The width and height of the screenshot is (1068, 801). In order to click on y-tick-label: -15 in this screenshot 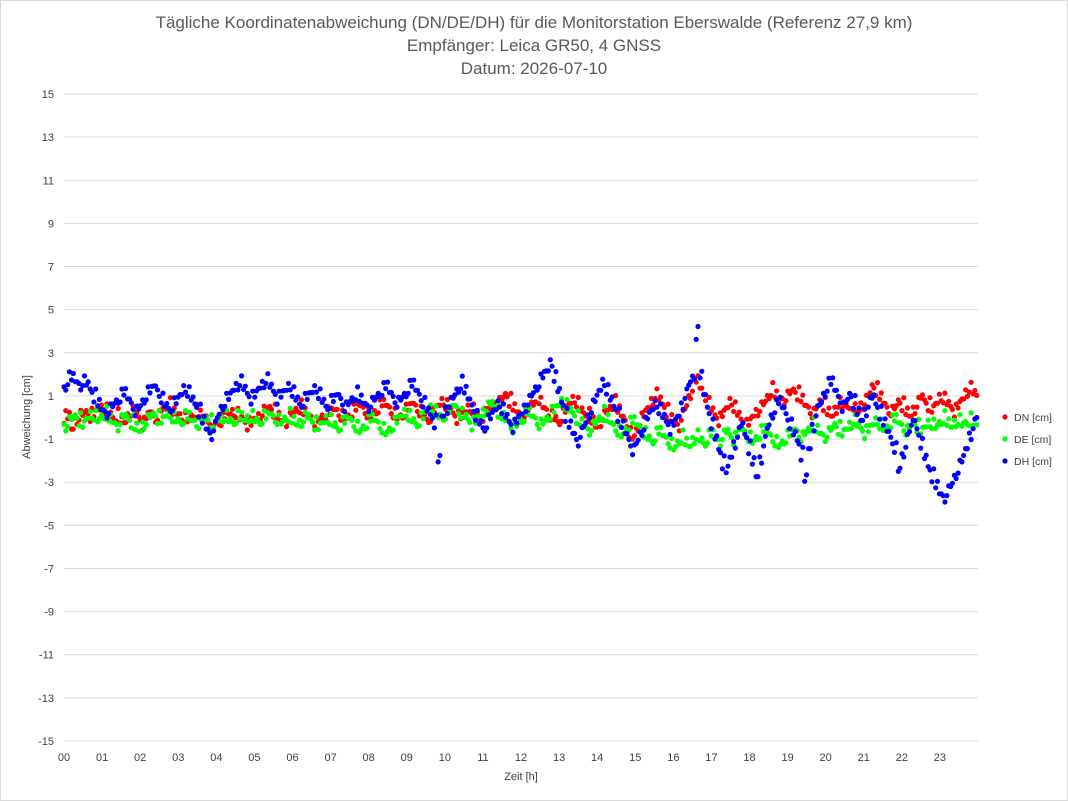, I will do `click(46, 742)`.